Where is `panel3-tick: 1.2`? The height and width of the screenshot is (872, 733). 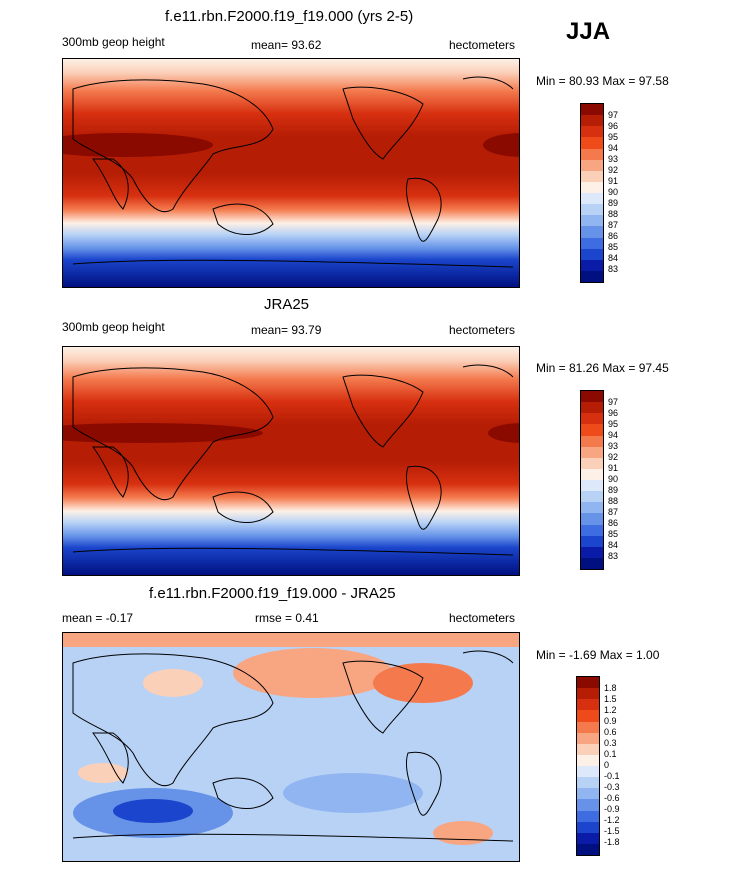 panel3-tick: 1.2 is located at coordinates (610, 710).